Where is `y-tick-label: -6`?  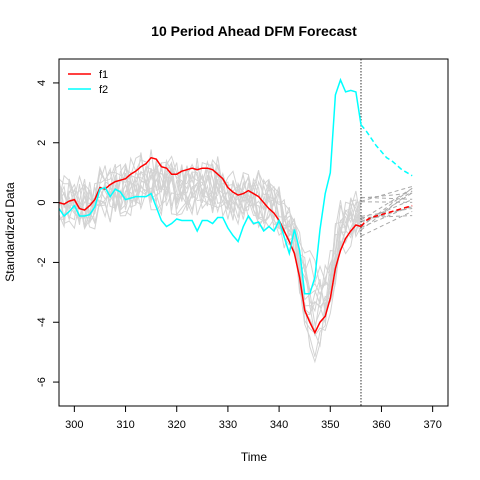
y-tick-label: -6 is located at coordinates (42, 382).